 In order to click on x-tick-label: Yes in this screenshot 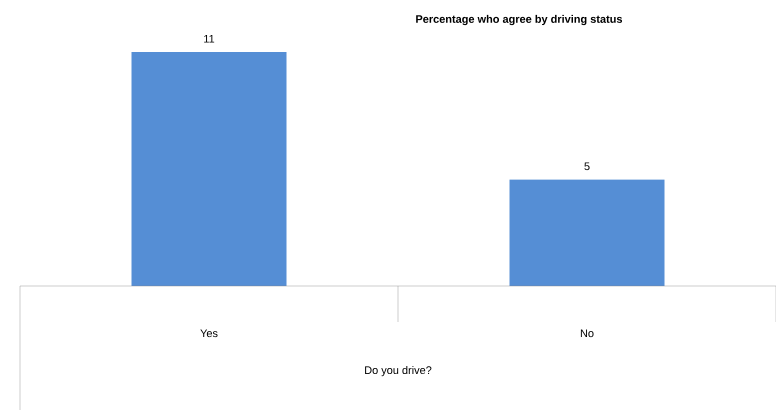, I will do `click(209, 334)`.